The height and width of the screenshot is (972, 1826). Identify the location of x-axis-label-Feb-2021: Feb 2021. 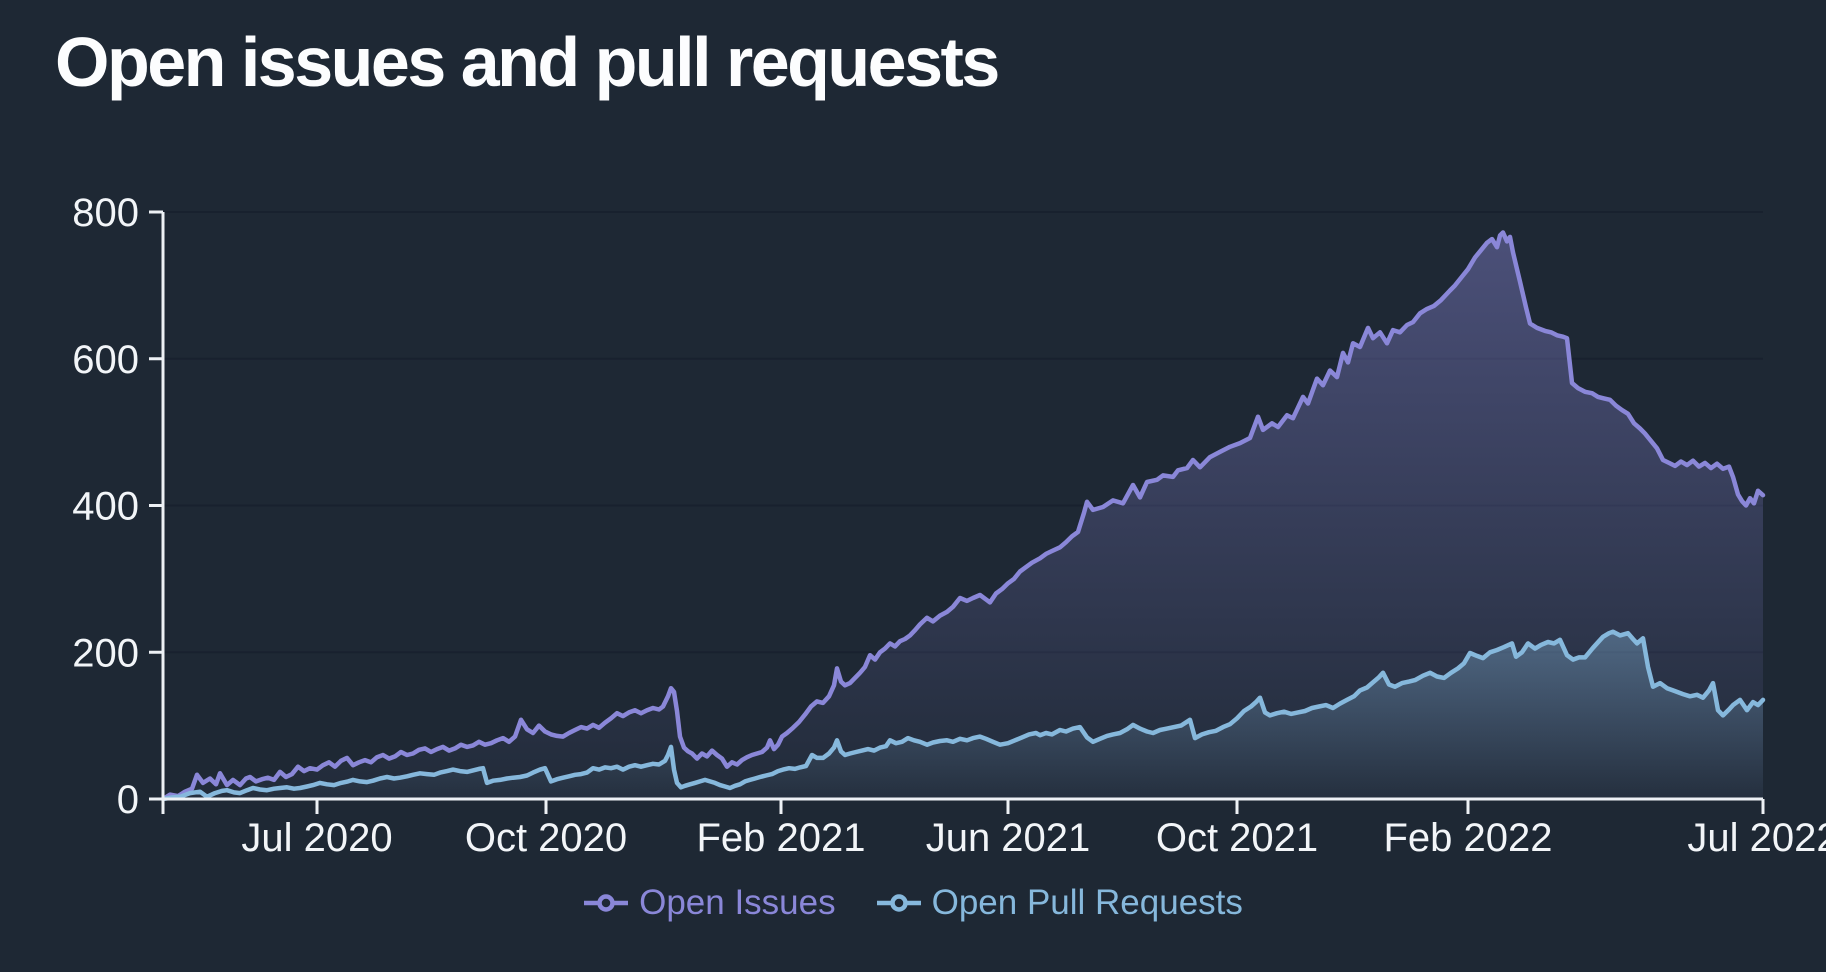
(780, 838).